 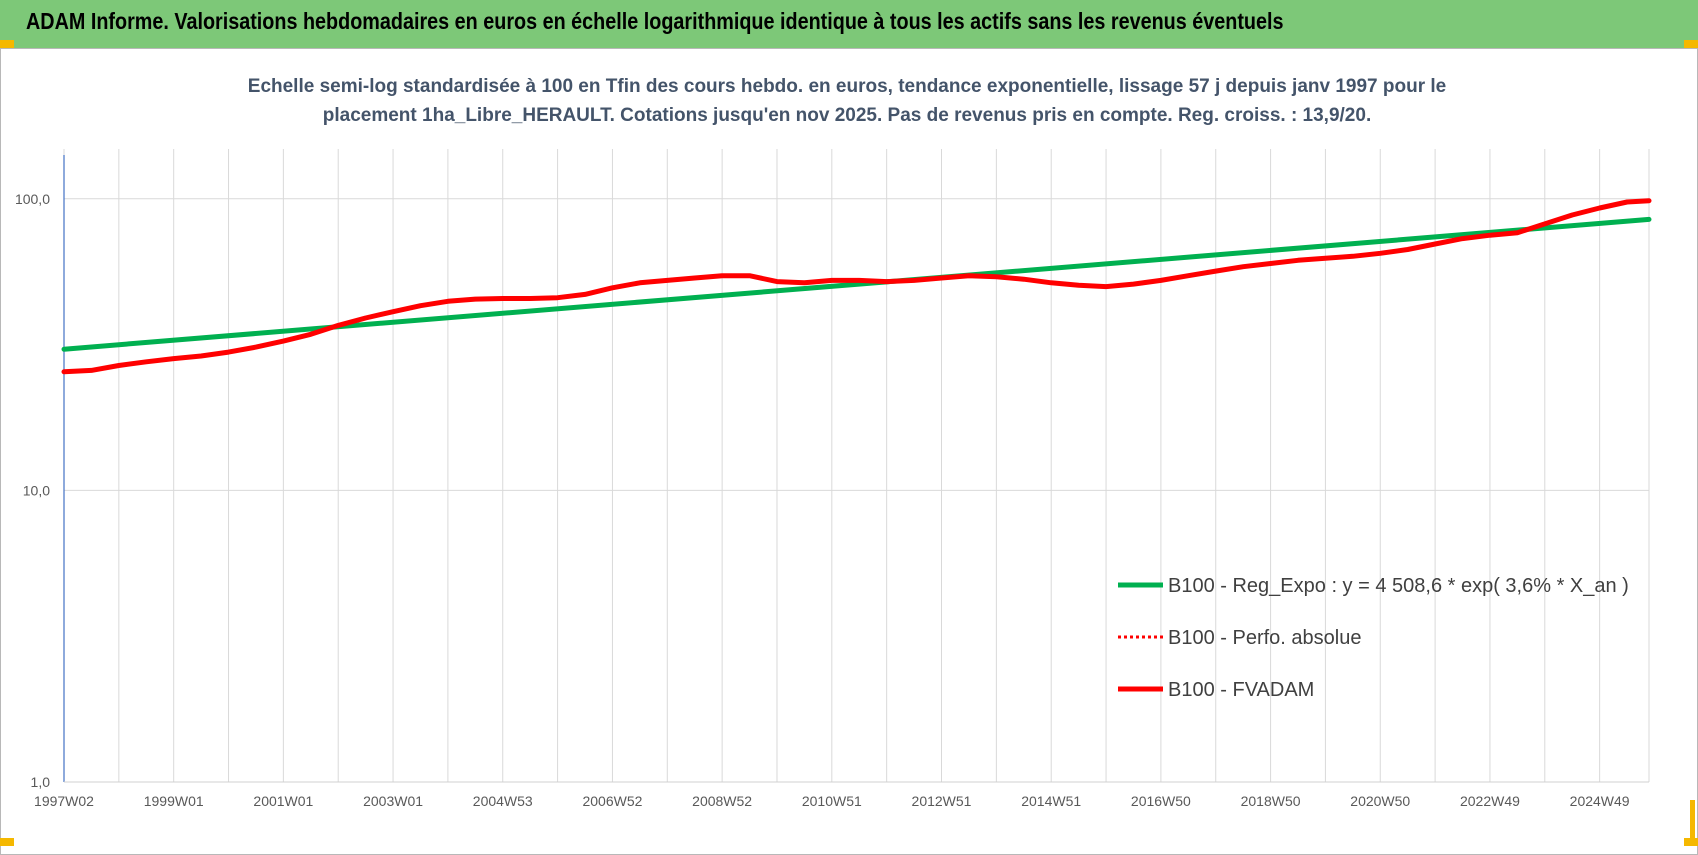 I want to click on x-tick-label: 1999W01, so click(x=174, y=801).